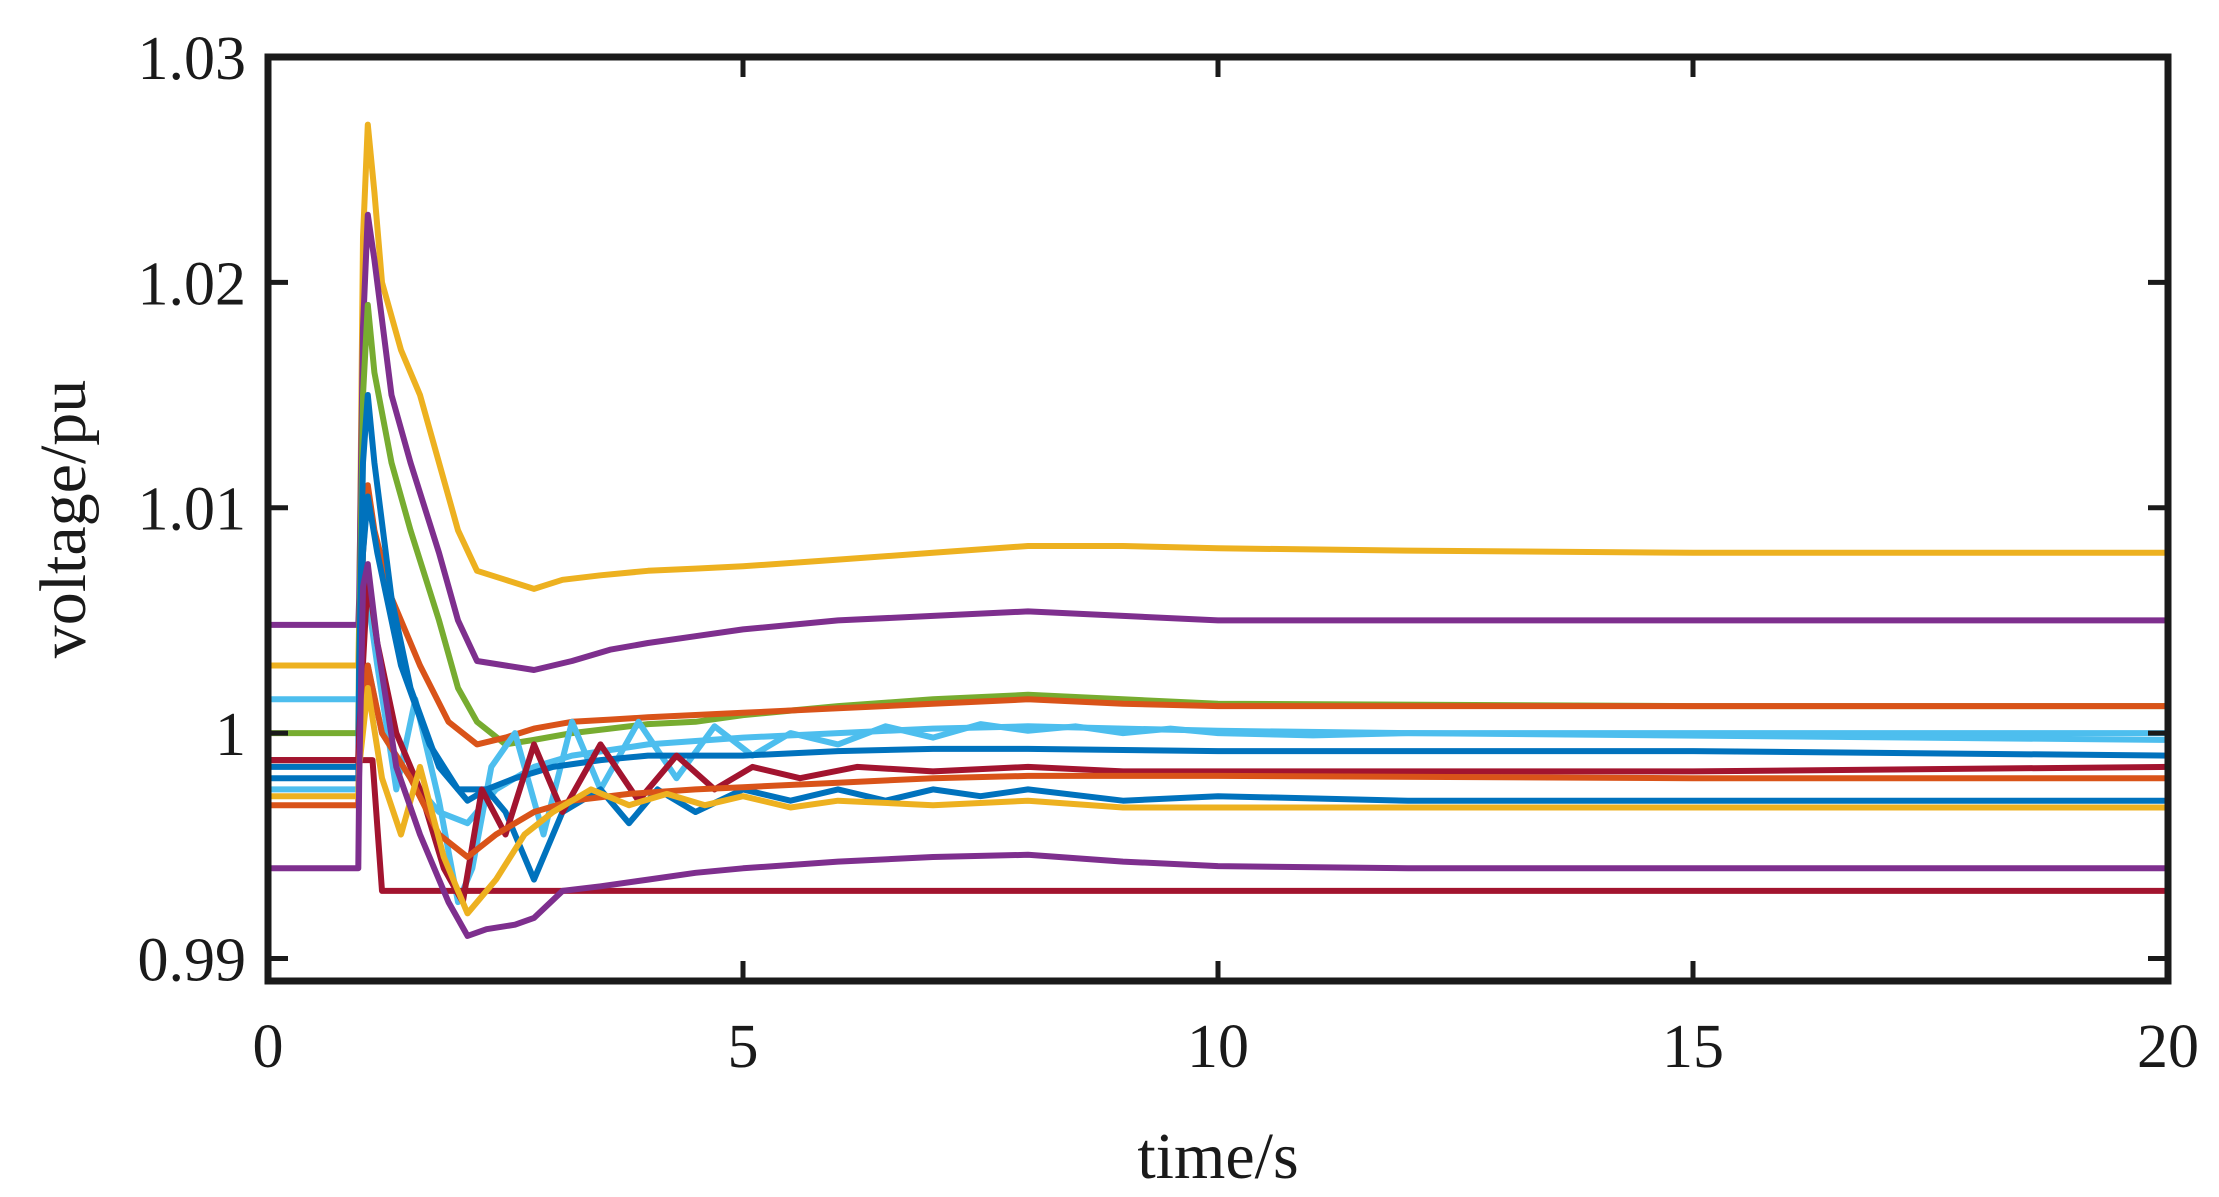  I want to click on y-tick-label-0: 0.99, so click(192, 960).